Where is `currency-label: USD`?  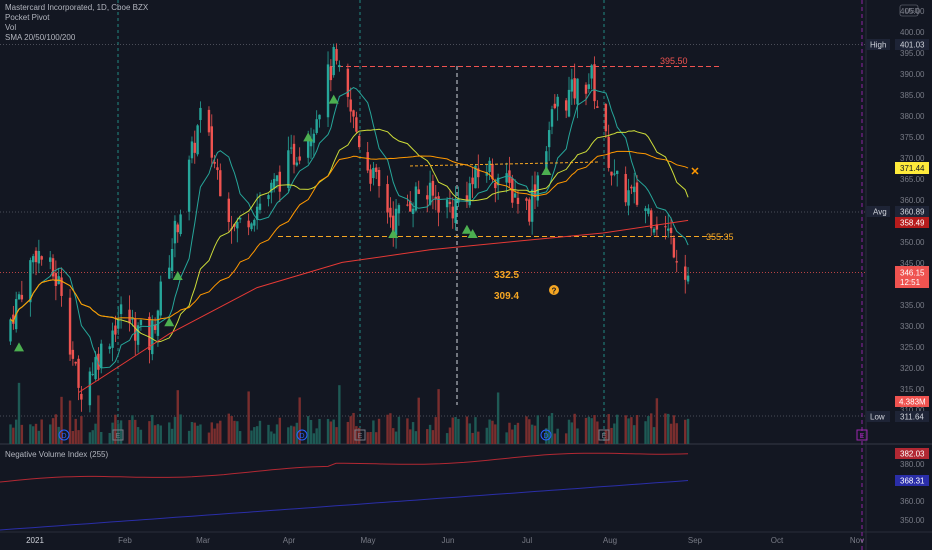 currency-label: USD is located at coordinates (912, 11).